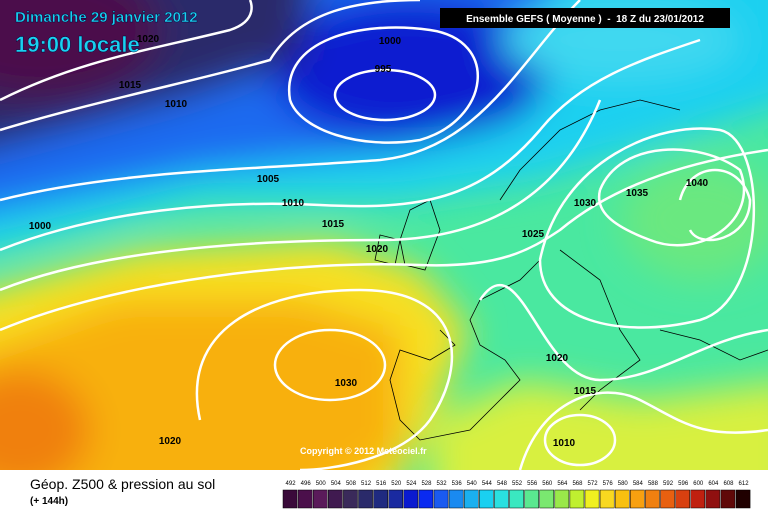  I want to click on scale-label: 528, so click(426, 484).